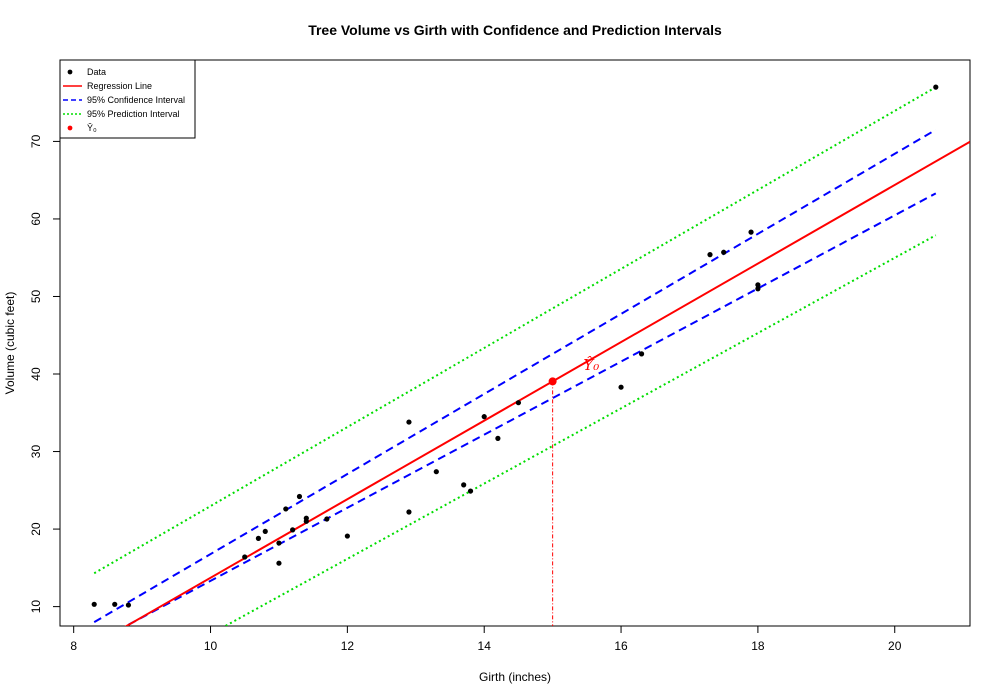  What do you see at coordinates (36, 141) in the screenshot?
I see `y-tick-label: 70` at bounding box center [36, 141].